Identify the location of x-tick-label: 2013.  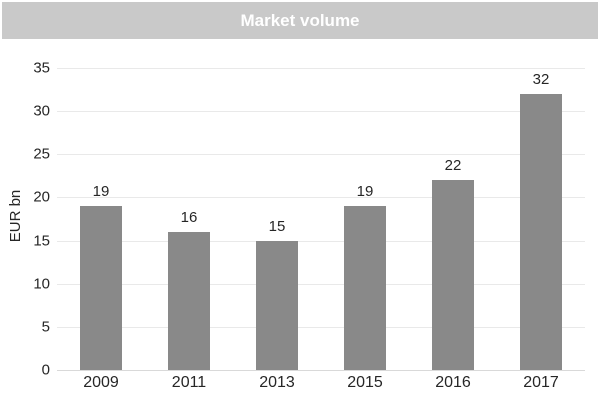
(277, 382).